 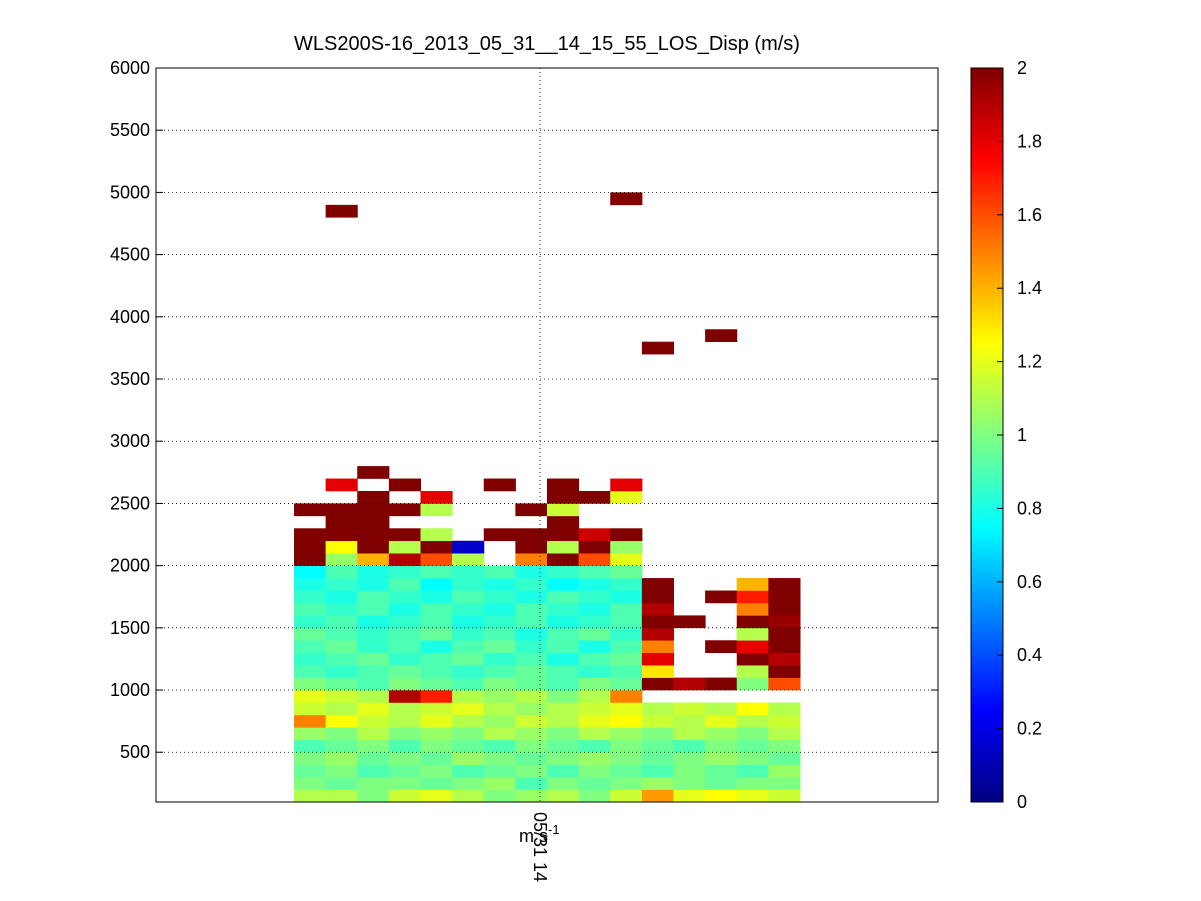 What do you see at coordinates (1029, 655) in the screenshot?
I see `colorbar-tick-label: 0.4` at bounding box center [1029, 655].